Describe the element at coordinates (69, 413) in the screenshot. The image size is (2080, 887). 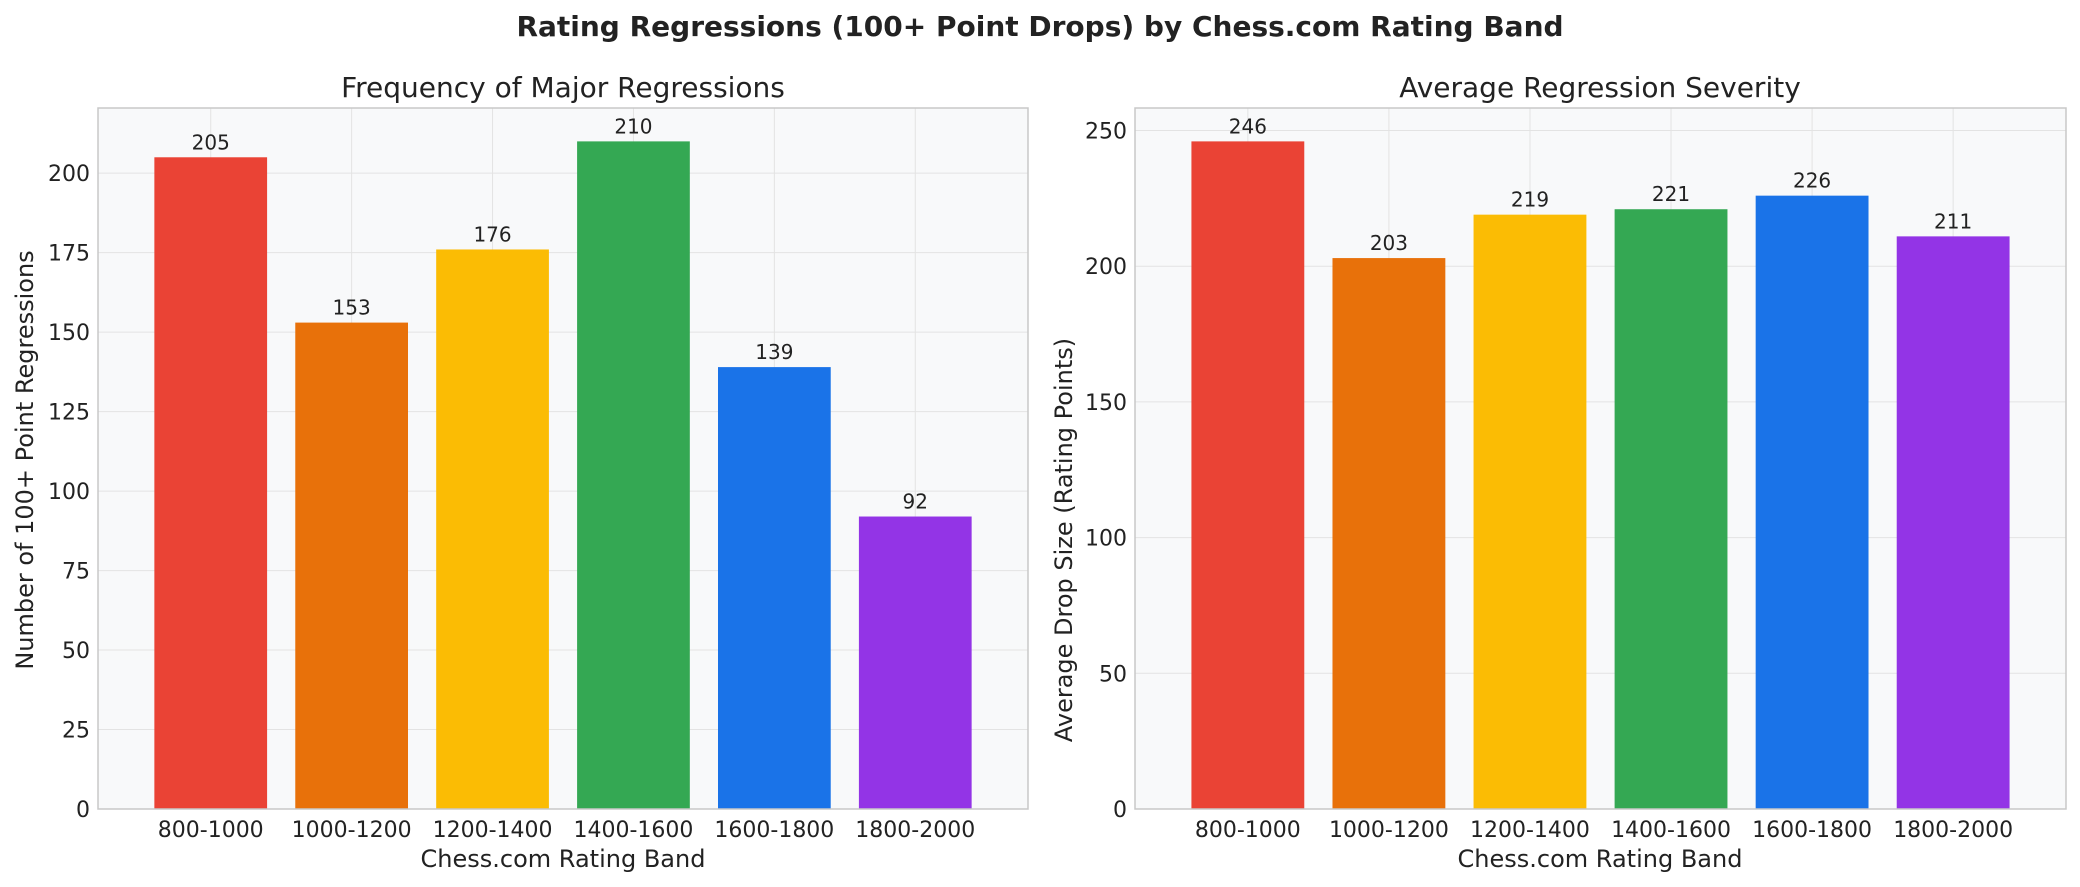
I see `frequency-y-tick-label: 125` at that location.